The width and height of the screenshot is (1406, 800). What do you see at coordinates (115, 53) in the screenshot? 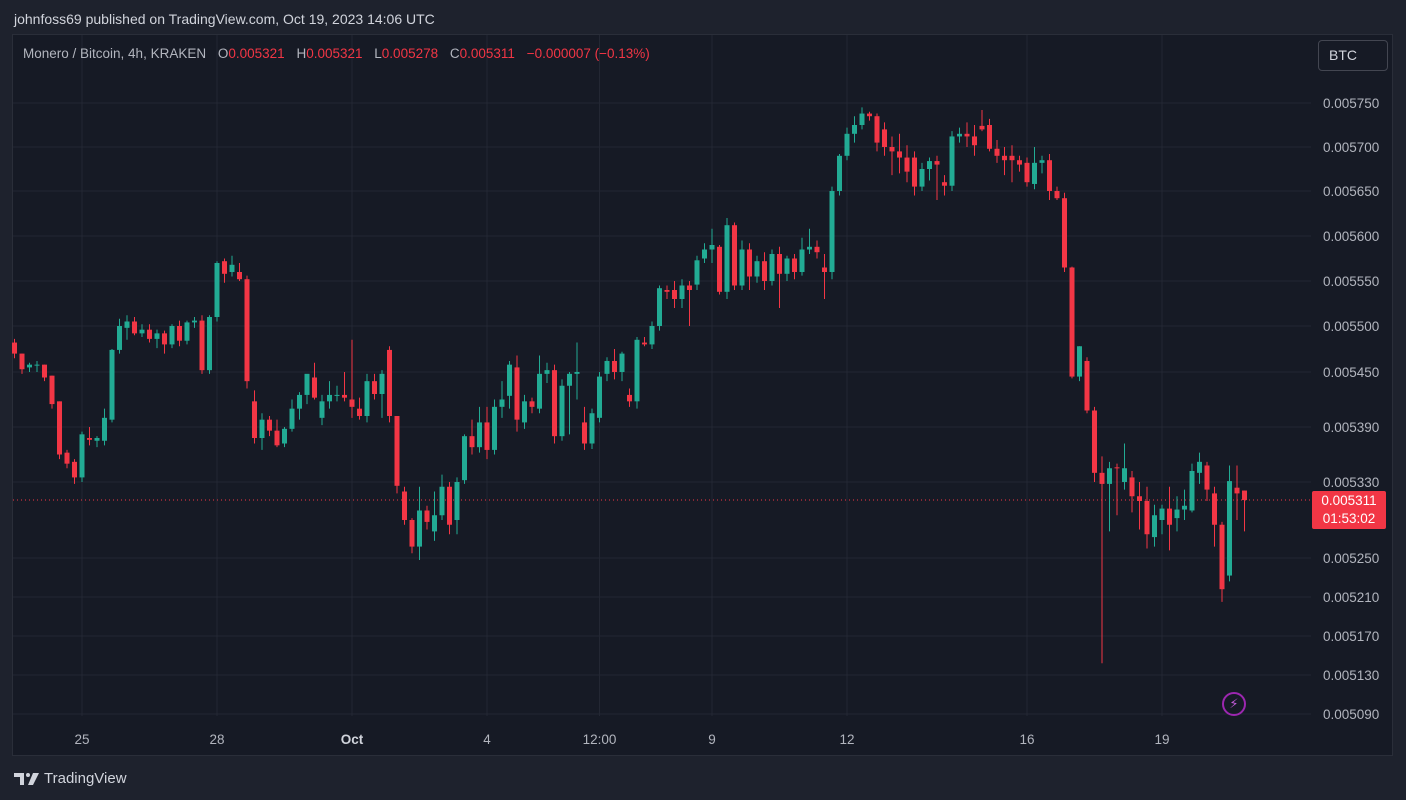
I see `symbol-label: Monero / Bitcoin, 4h, KRAKEN` at bounding box center [115, 53].